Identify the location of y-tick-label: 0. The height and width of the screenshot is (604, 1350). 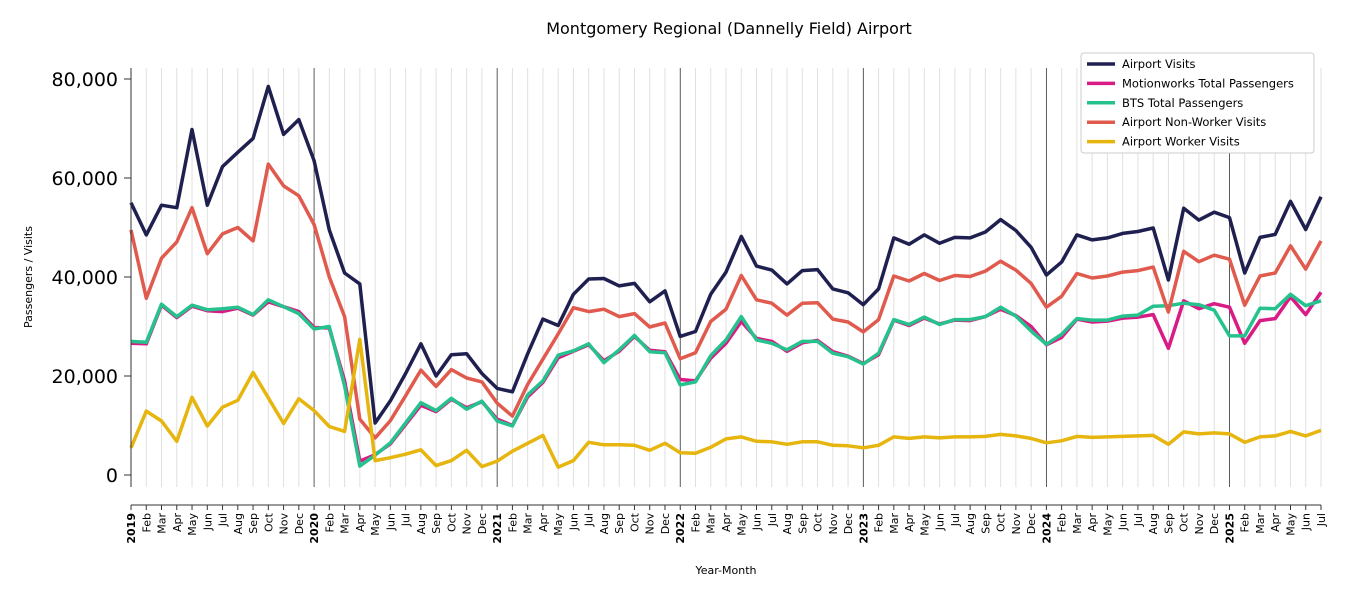
(112, 476).